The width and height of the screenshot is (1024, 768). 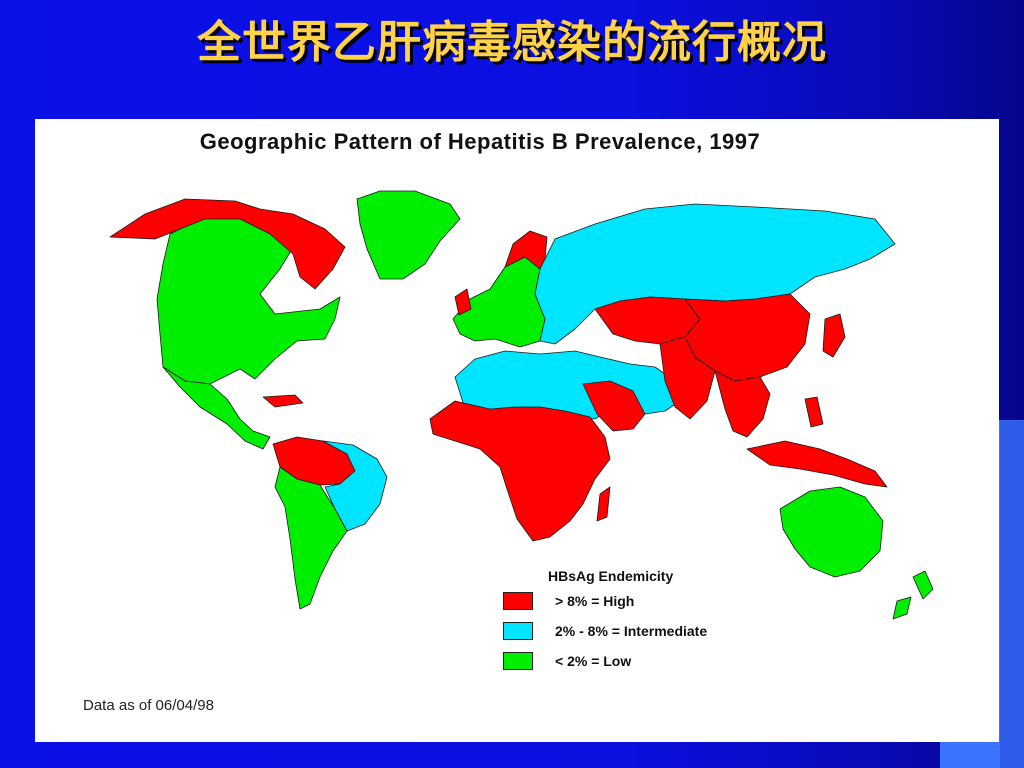 What do you see at coordinates (227, 244) in the screenshot?
I see `region-canadian-arctic` at bounding box center [227, 244].